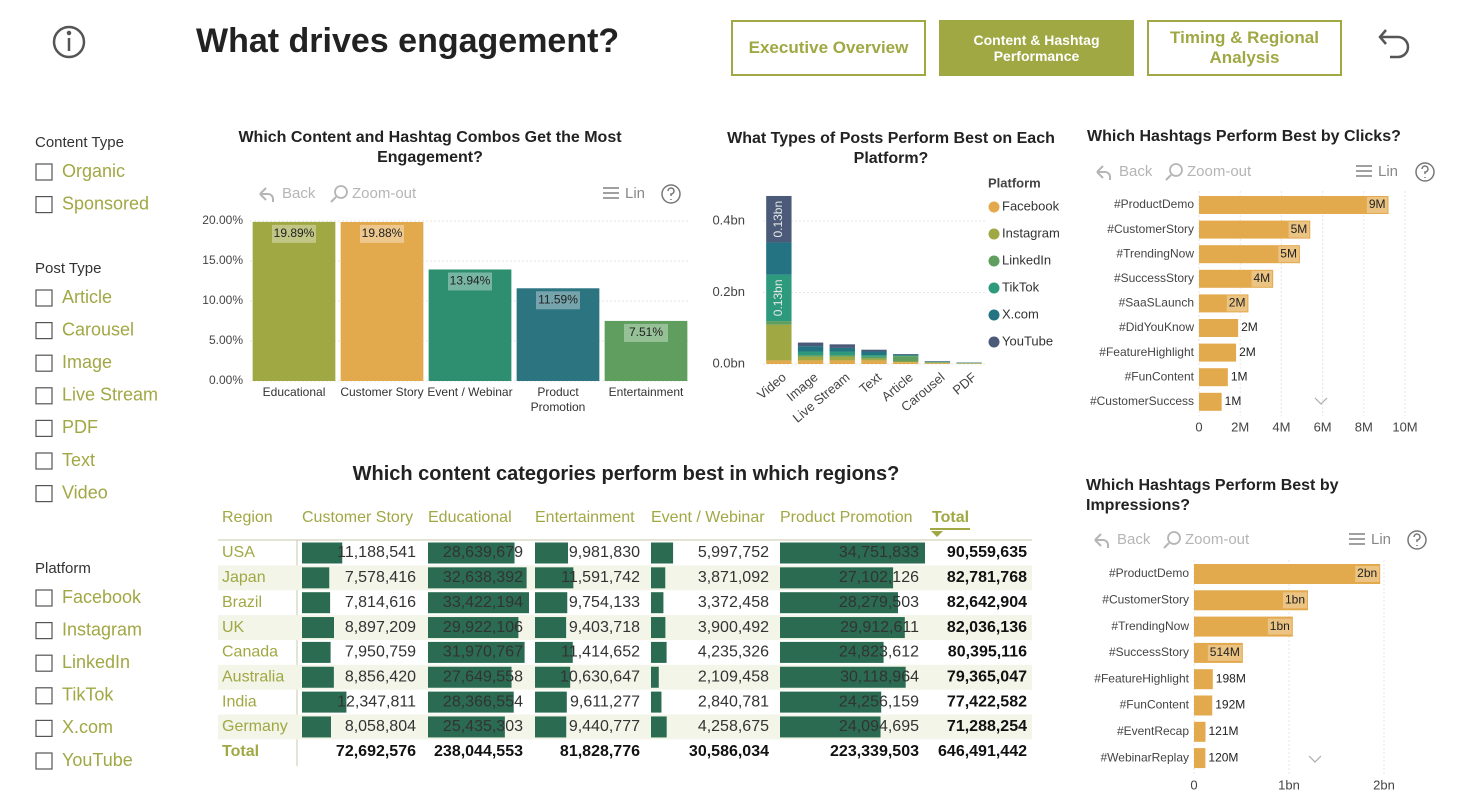 This screenshot has height=807, width=1475. Describe the element at coordinates (708, 517) in the screenshot. I see `column-header: Event / Webinar` at that location.